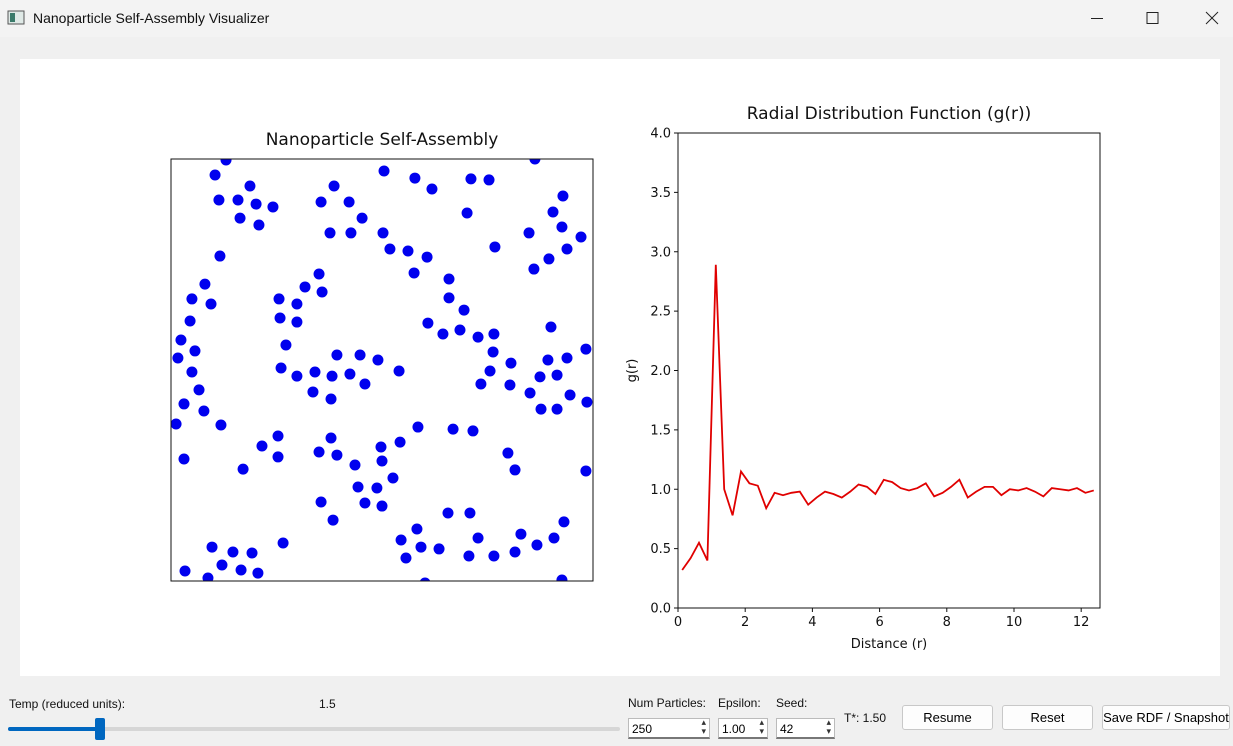 The height and width of the screenshot is (746, 1233). What do you see at coordinates (660, 609) in the screenshot?
I see `y-tick-label: 0.0` at bounding box center [660, 609].